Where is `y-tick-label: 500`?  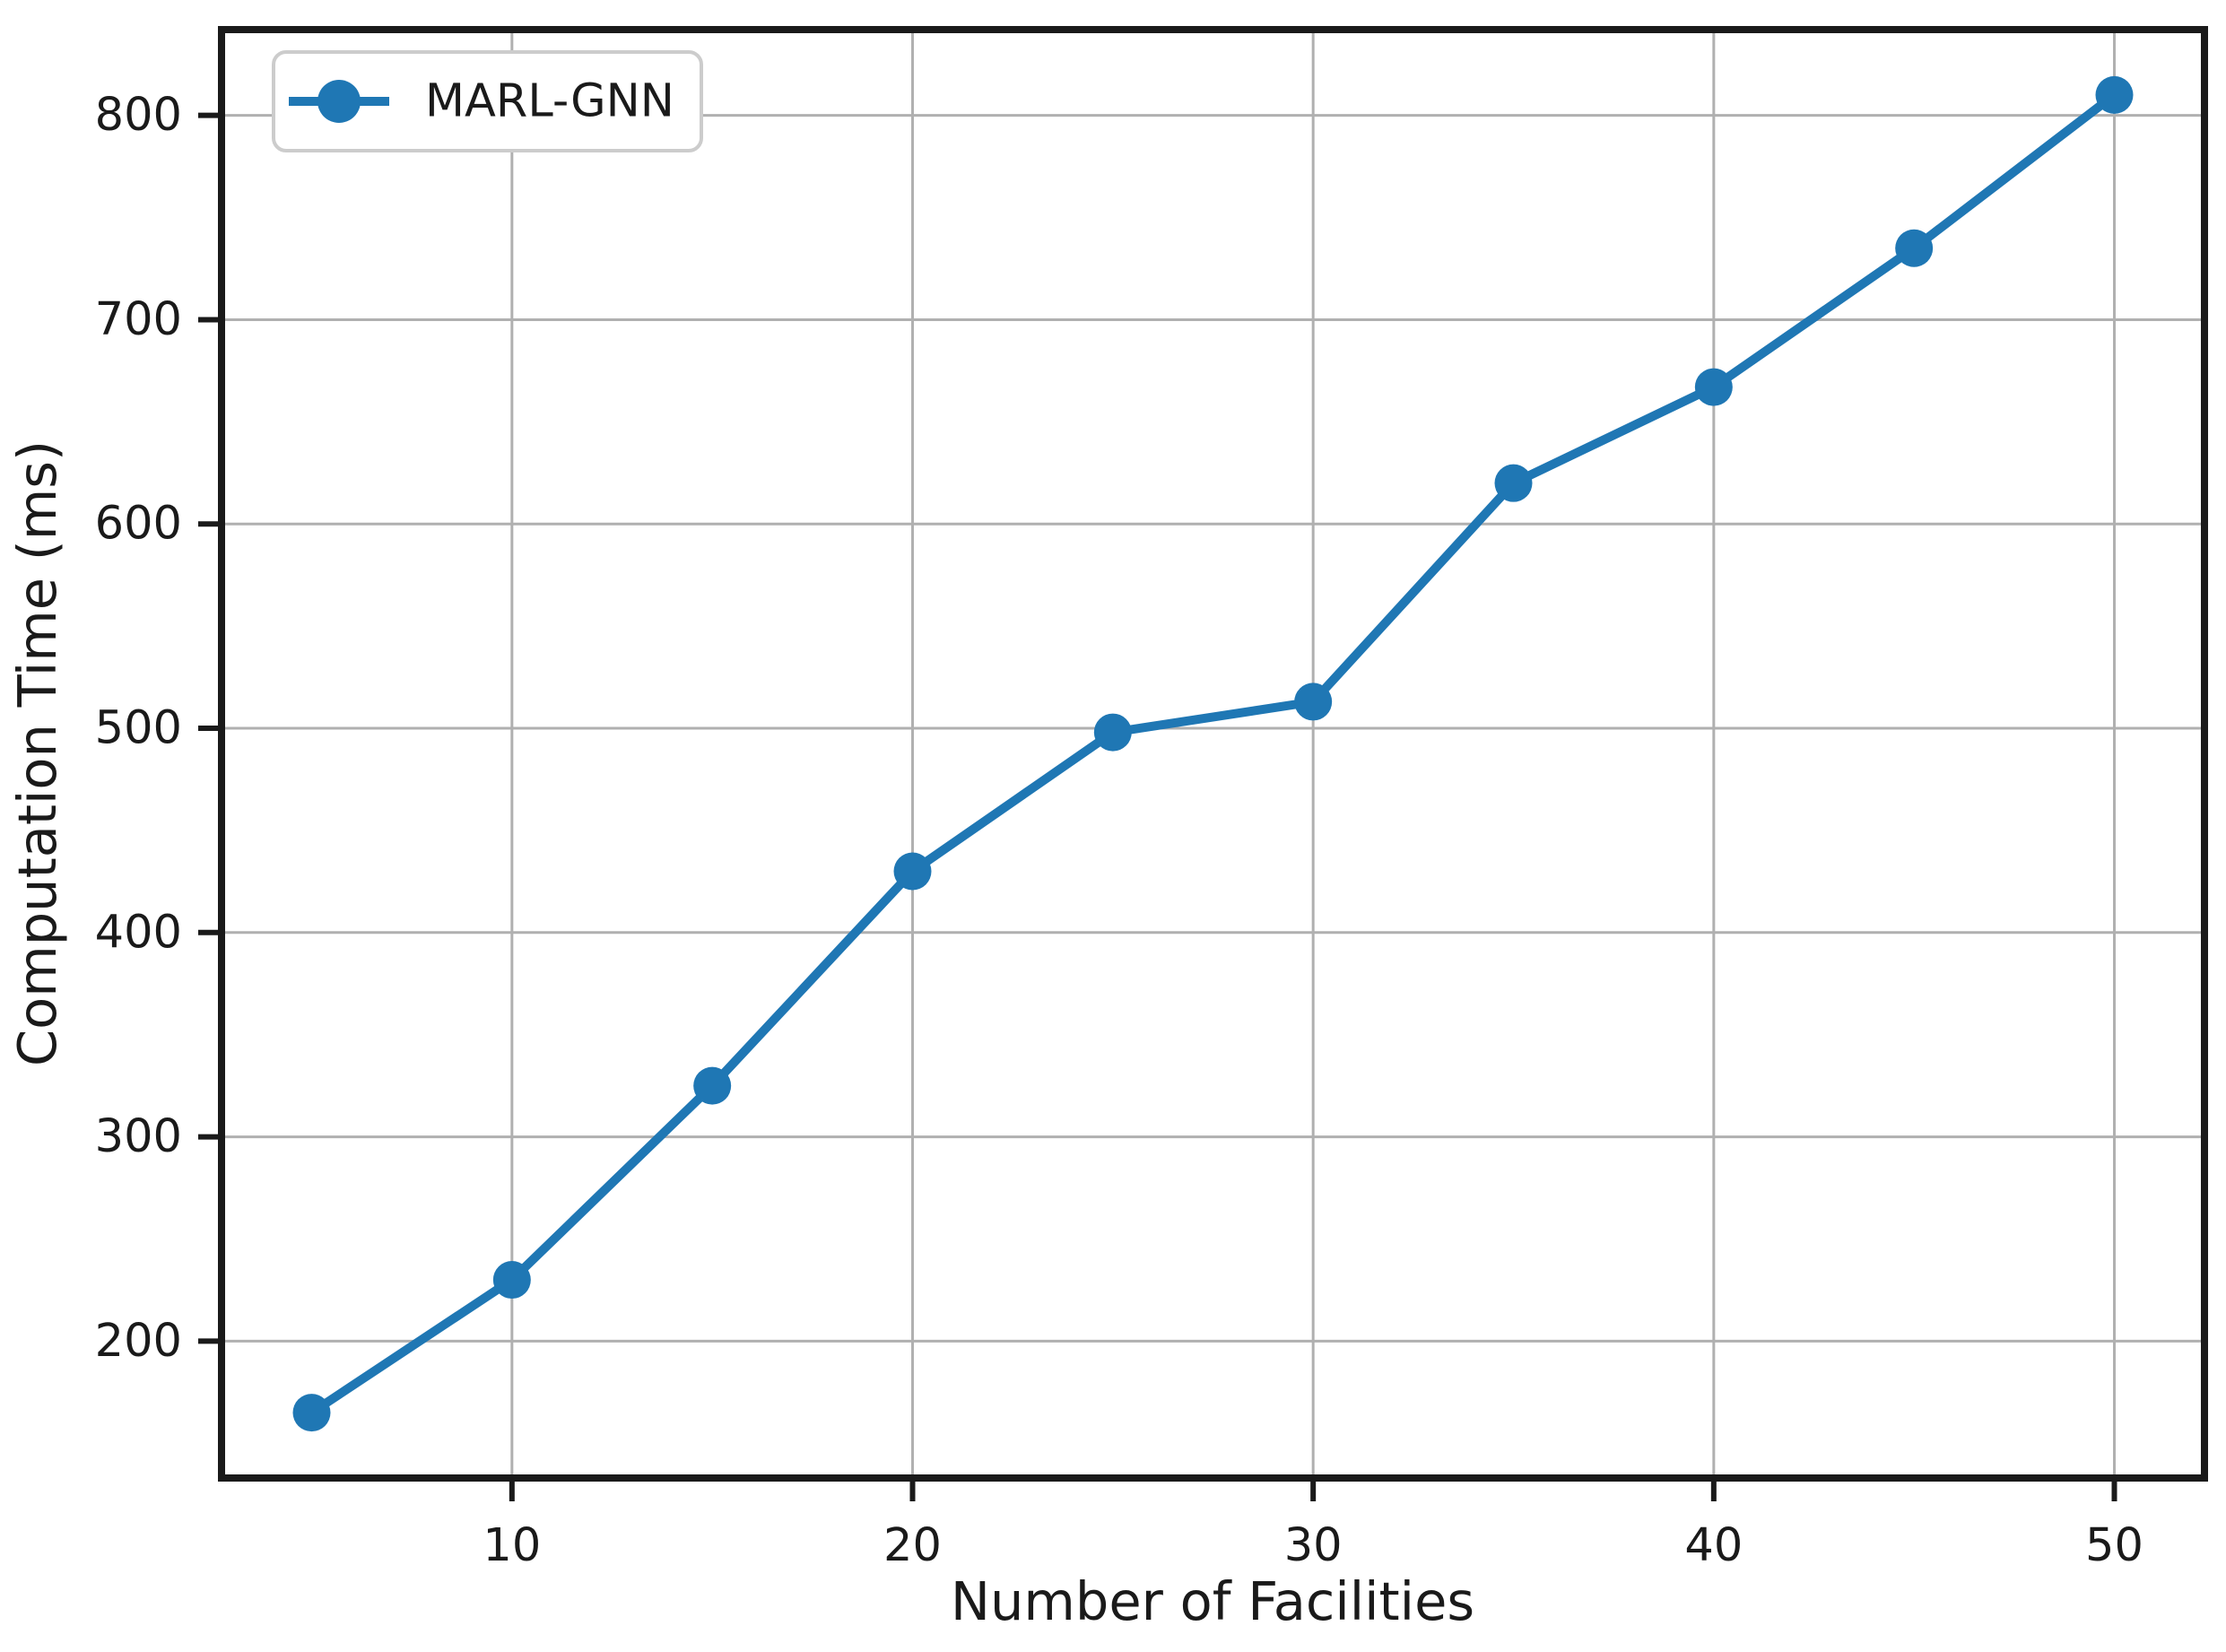 y-tick-label: 500 is located at coordinates (139, 728).